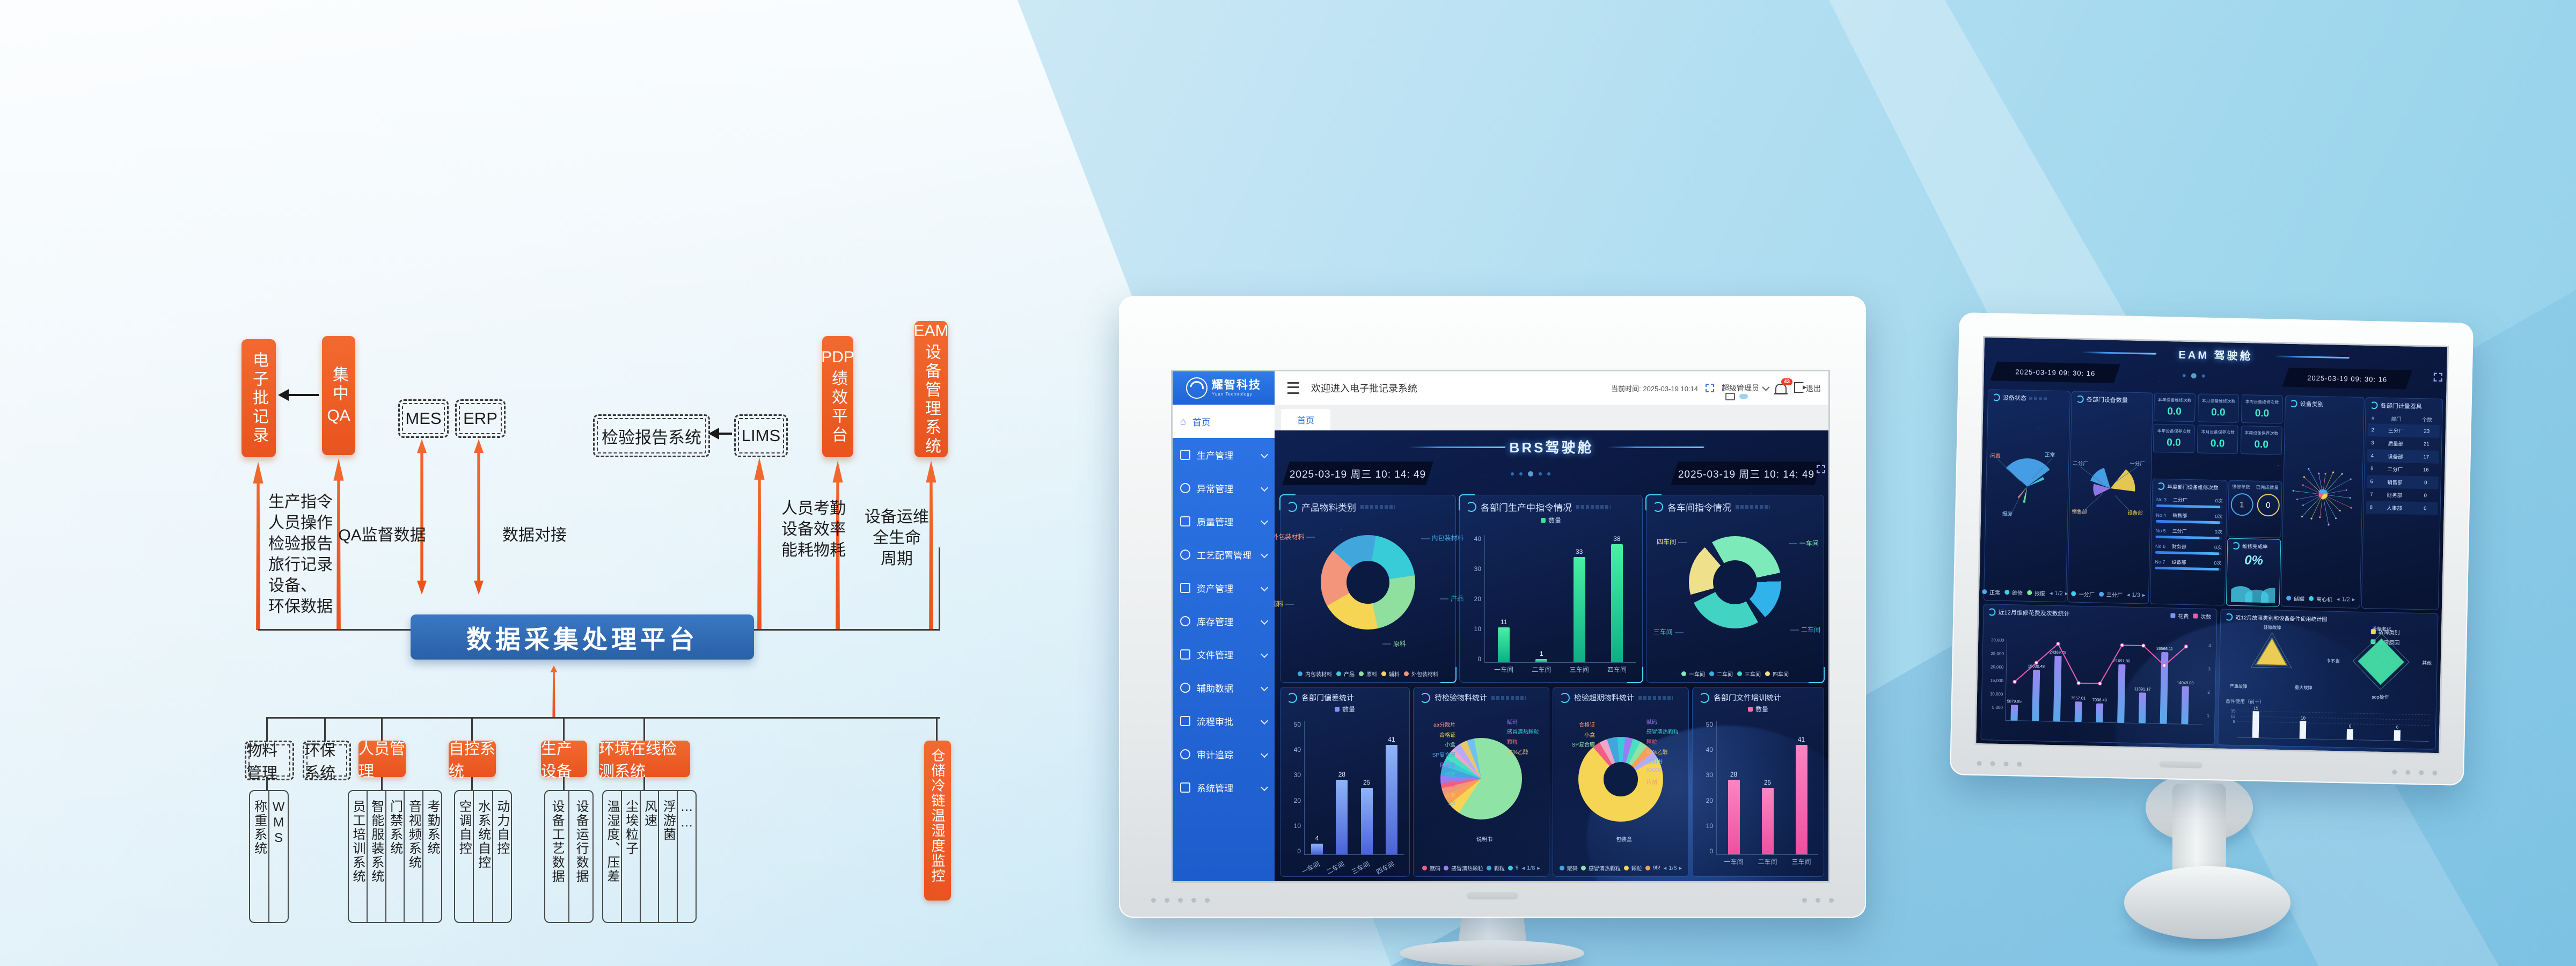  What do you see at coordinates (1224, 720) in the screenshot?
I see `sidebar-item-9: 流程审批` at bounding box center [1224, 720].